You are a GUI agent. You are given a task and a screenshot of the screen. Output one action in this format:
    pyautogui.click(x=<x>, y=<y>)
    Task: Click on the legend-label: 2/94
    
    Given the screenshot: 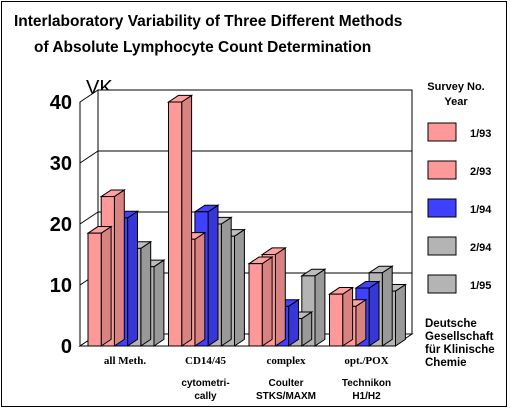 What is the action you would take?
    pyautogui.click(x=481, y=248)
    